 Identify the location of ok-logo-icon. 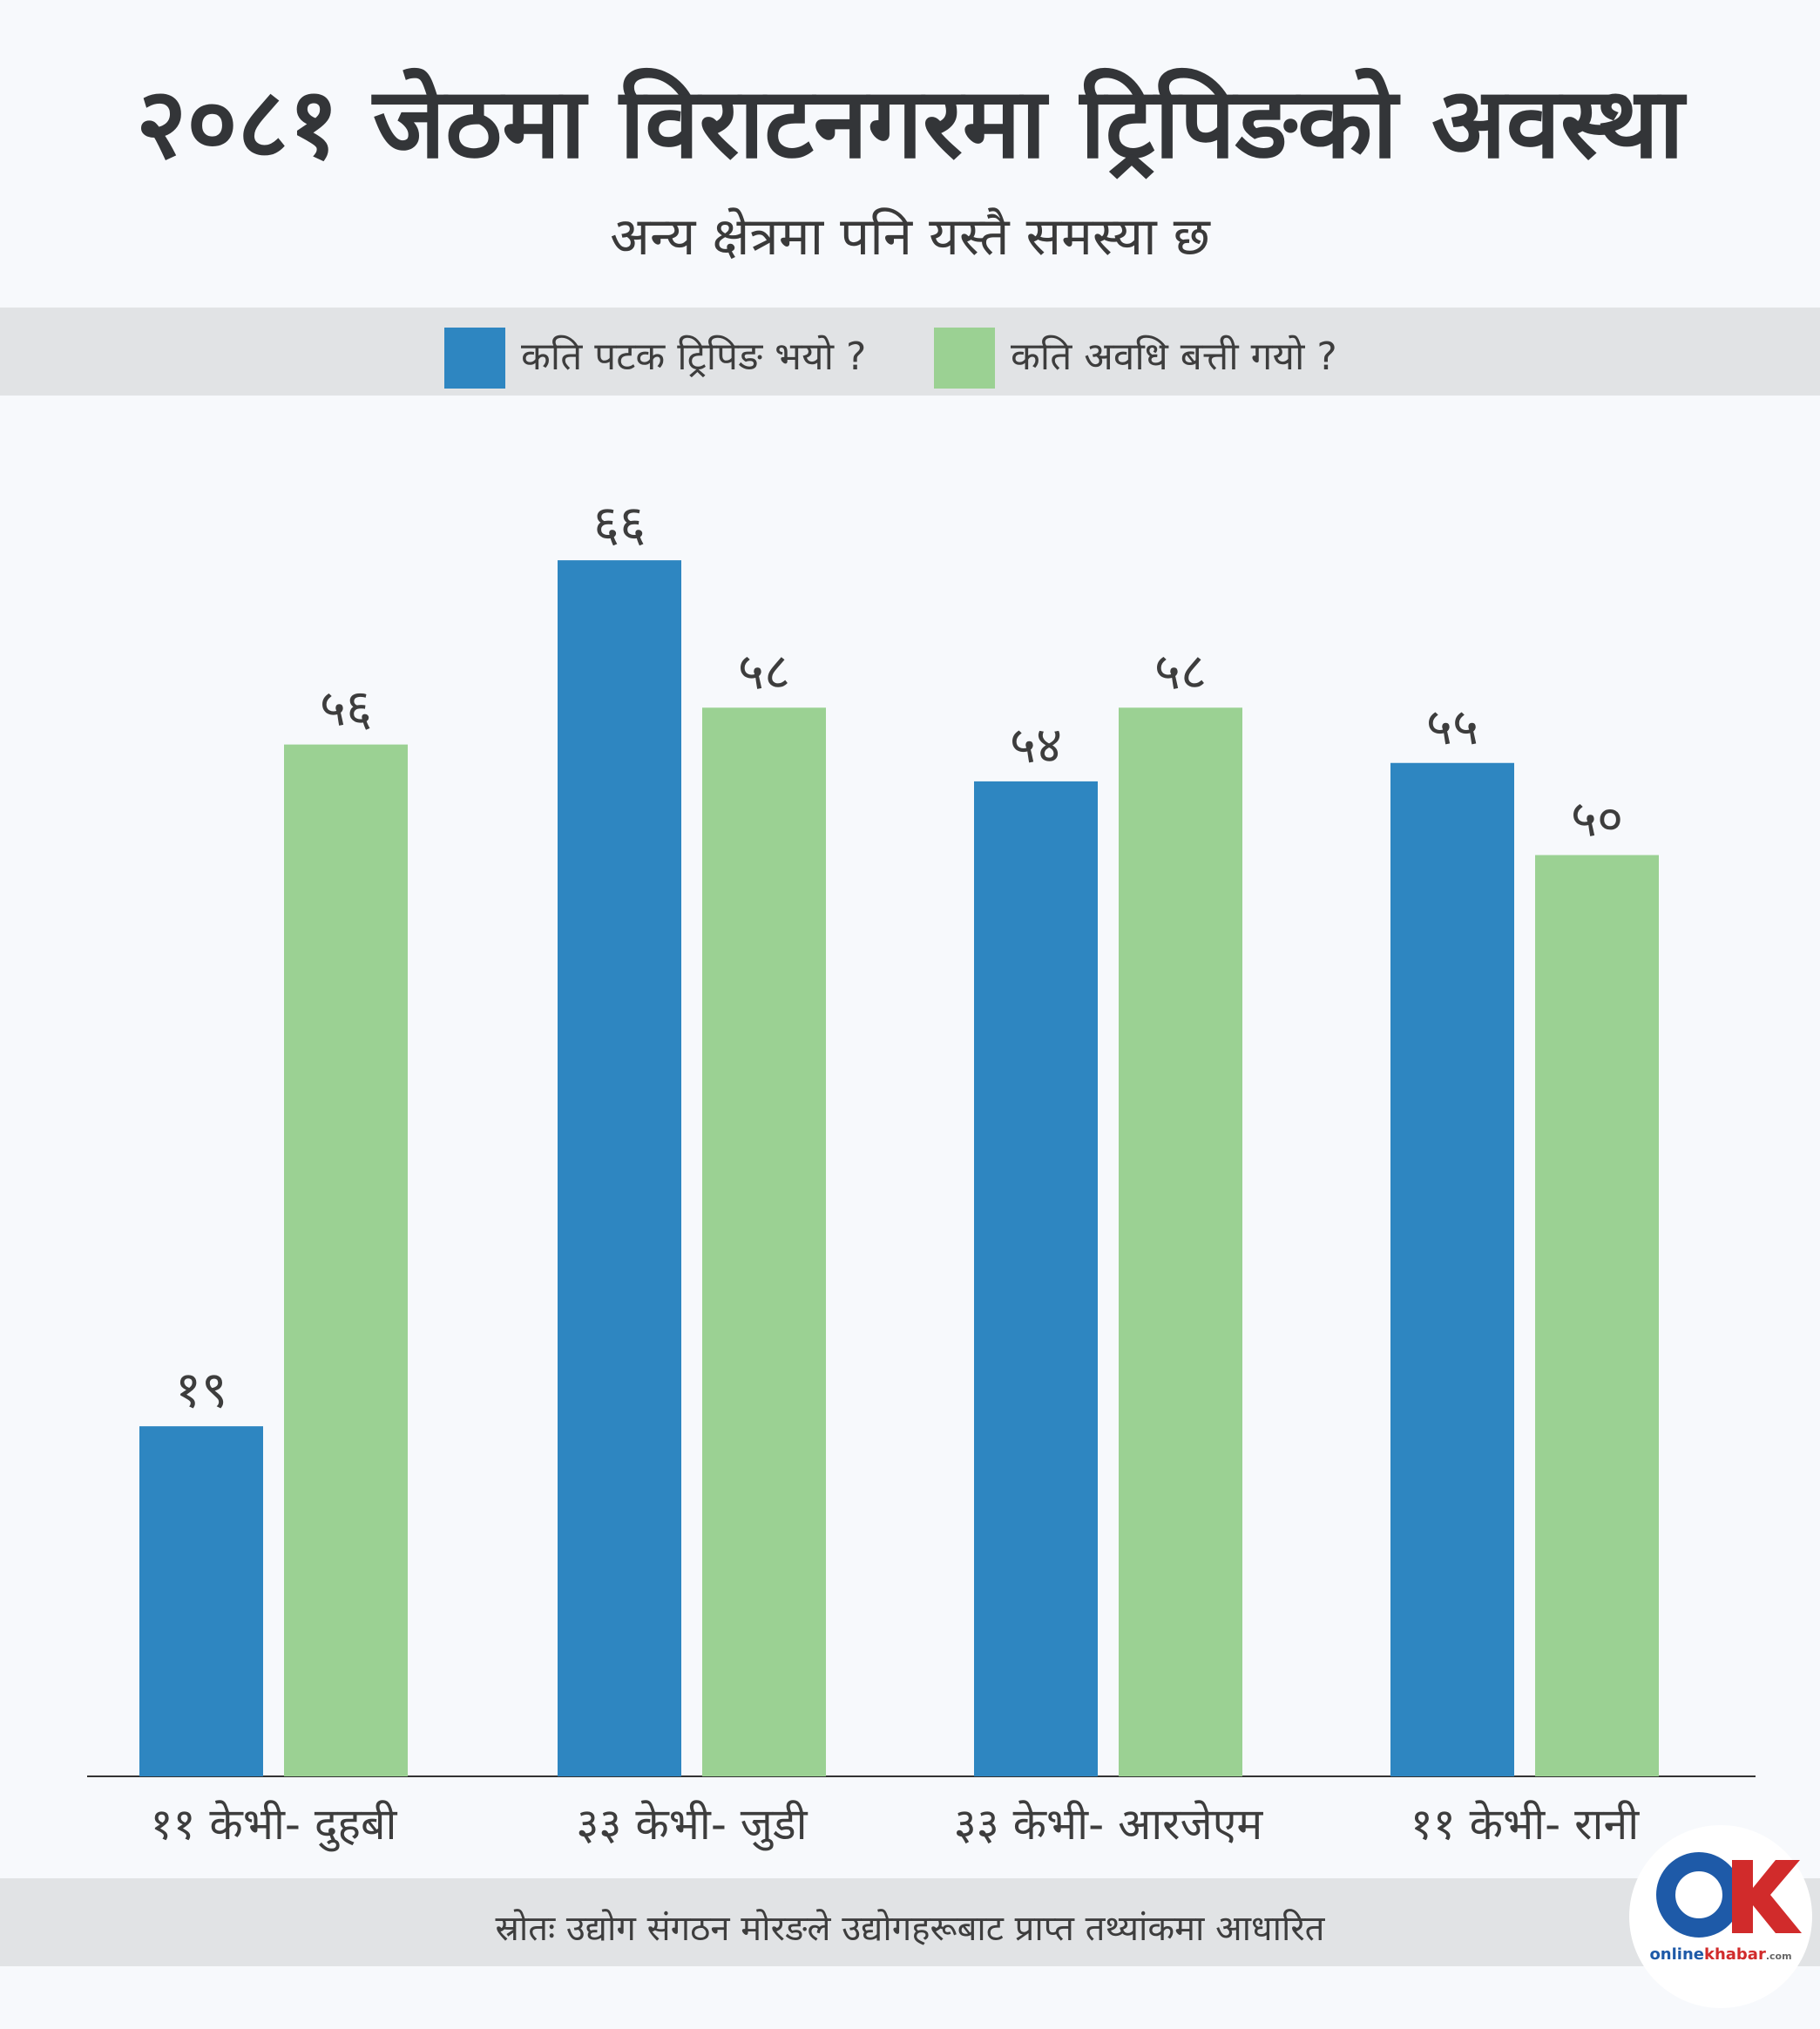
(1729, 1895).